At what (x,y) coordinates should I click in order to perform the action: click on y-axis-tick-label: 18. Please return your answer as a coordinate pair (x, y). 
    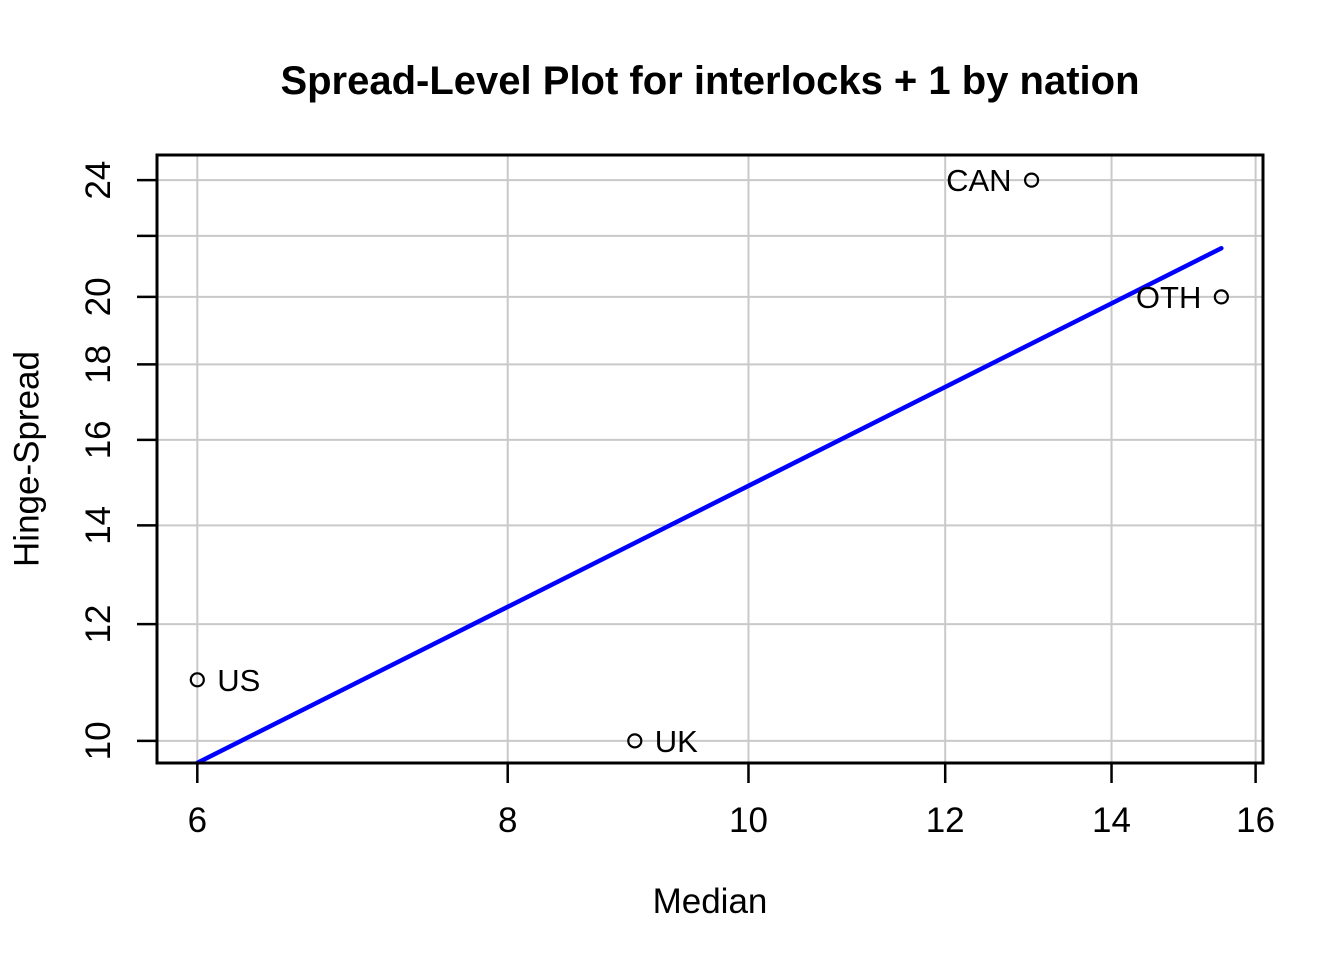
    Looking at the image, I should click on (98, 364).